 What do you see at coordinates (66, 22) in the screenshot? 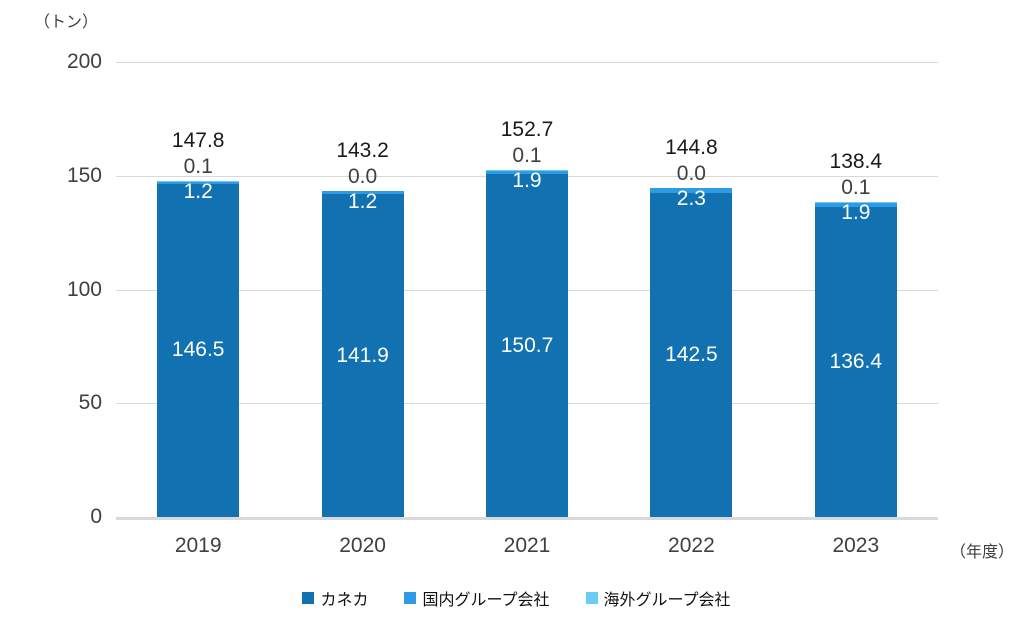
I see `y-axis-unit-label: （トン）` at bounding box center [66, 22].